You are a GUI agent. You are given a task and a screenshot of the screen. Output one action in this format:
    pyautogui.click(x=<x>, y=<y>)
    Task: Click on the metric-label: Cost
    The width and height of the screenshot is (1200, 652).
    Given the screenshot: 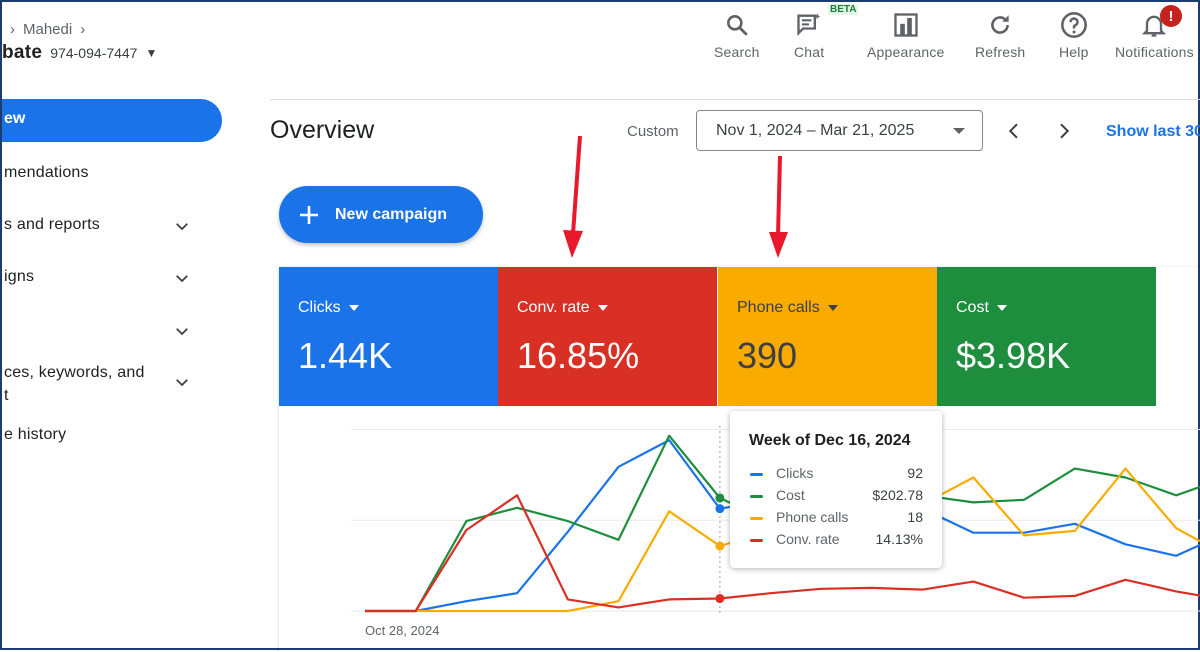 What is the action you would take?
    pyautogui.click(x=972, y=307)
    